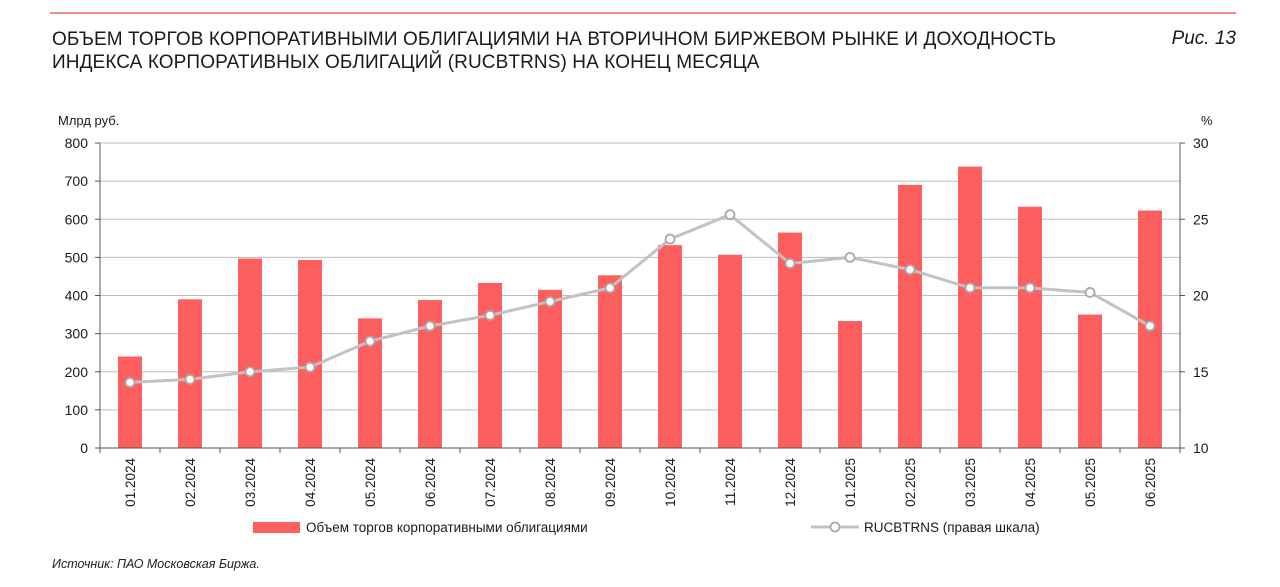 Image resolution: width=1280 pixels, height=587 pixels. I want to click on x-axis-tick-label: 12.2024, so click(790, 482).